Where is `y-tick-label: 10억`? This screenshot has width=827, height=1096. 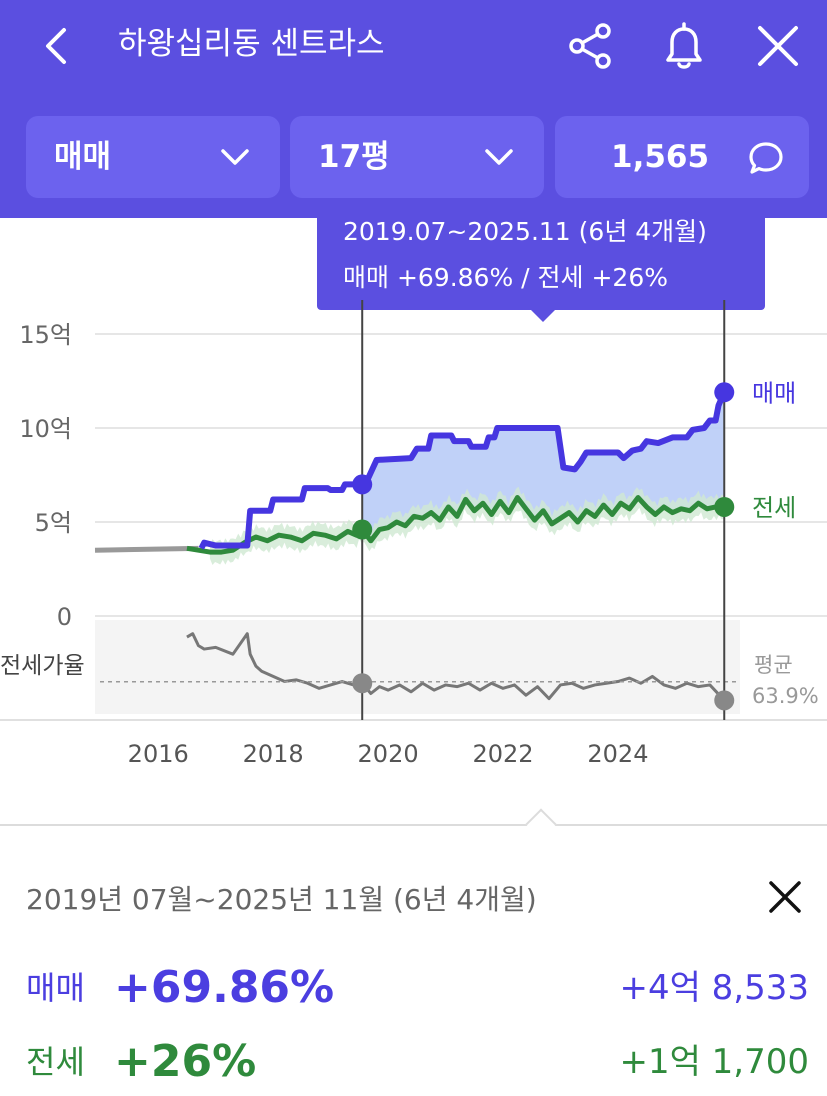
y-tick-label: 10억 is located at coordinates (45, 429).